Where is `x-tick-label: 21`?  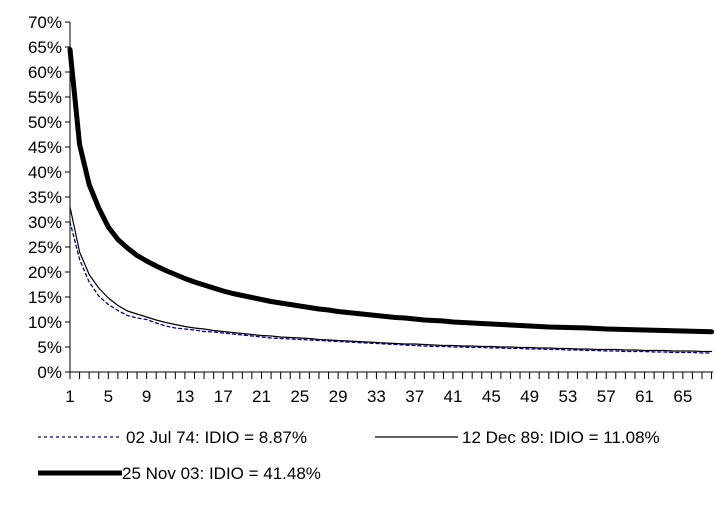 x-tick-label: 21 is located at coordinates (261, 396).